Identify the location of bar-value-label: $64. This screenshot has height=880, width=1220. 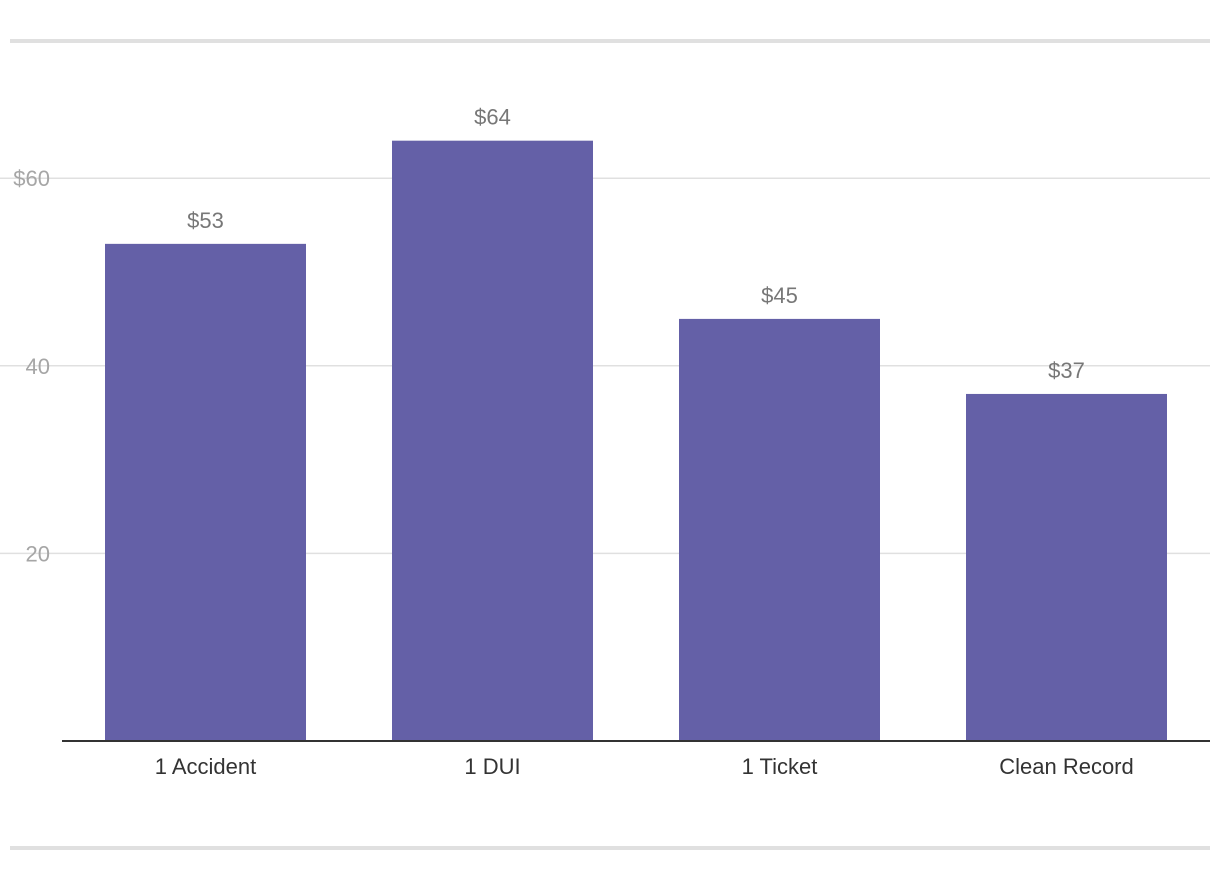
(492, 117).